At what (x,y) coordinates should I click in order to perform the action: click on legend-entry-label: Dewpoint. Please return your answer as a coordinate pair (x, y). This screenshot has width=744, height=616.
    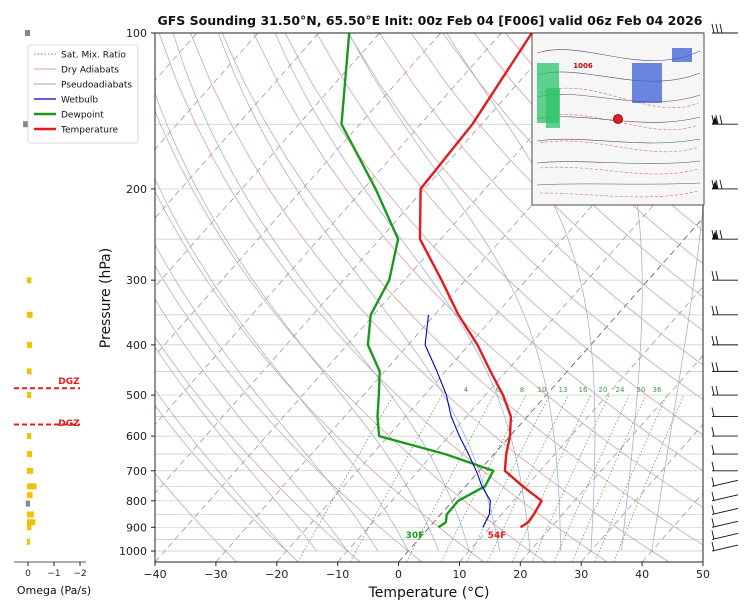
    Looking at the image, I should click on (82, 116).